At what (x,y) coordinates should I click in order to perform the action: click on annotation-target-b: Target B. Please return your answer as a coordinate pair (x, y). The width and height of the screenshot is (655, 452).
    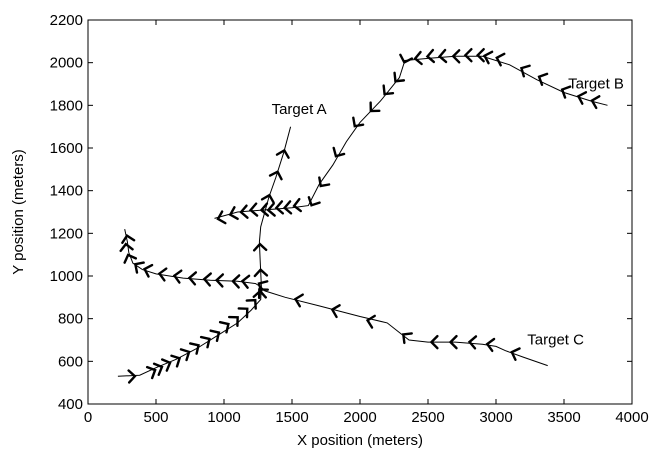
    Looking at the image, I should click on (596, 83).